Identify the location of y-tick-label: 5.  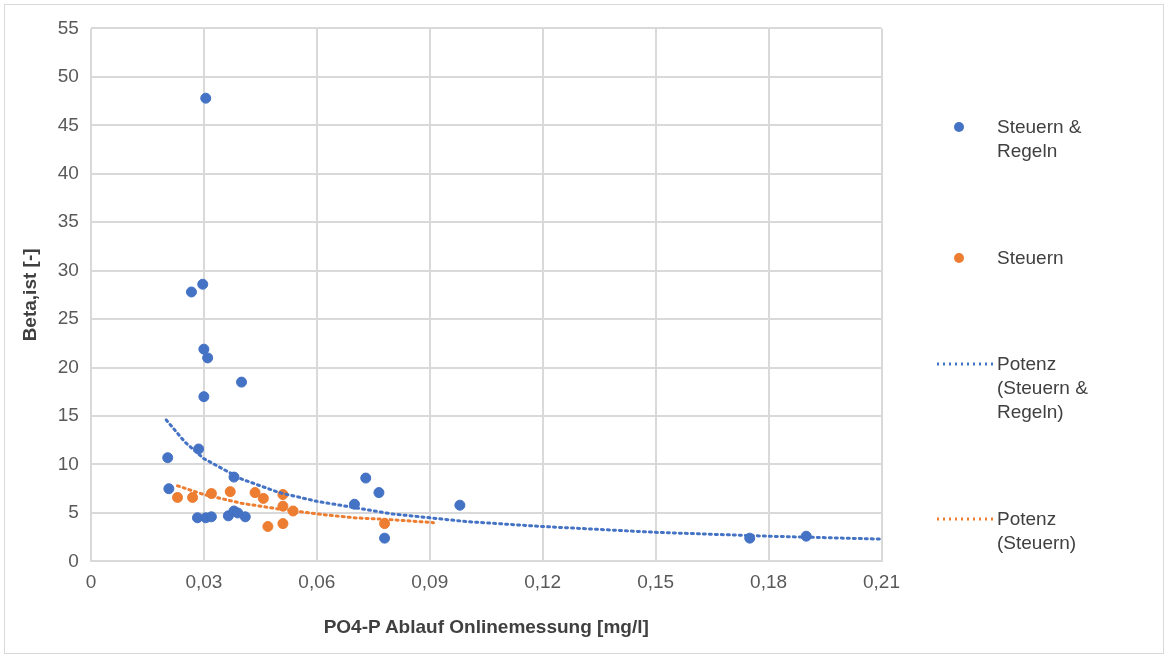
(73, 512).